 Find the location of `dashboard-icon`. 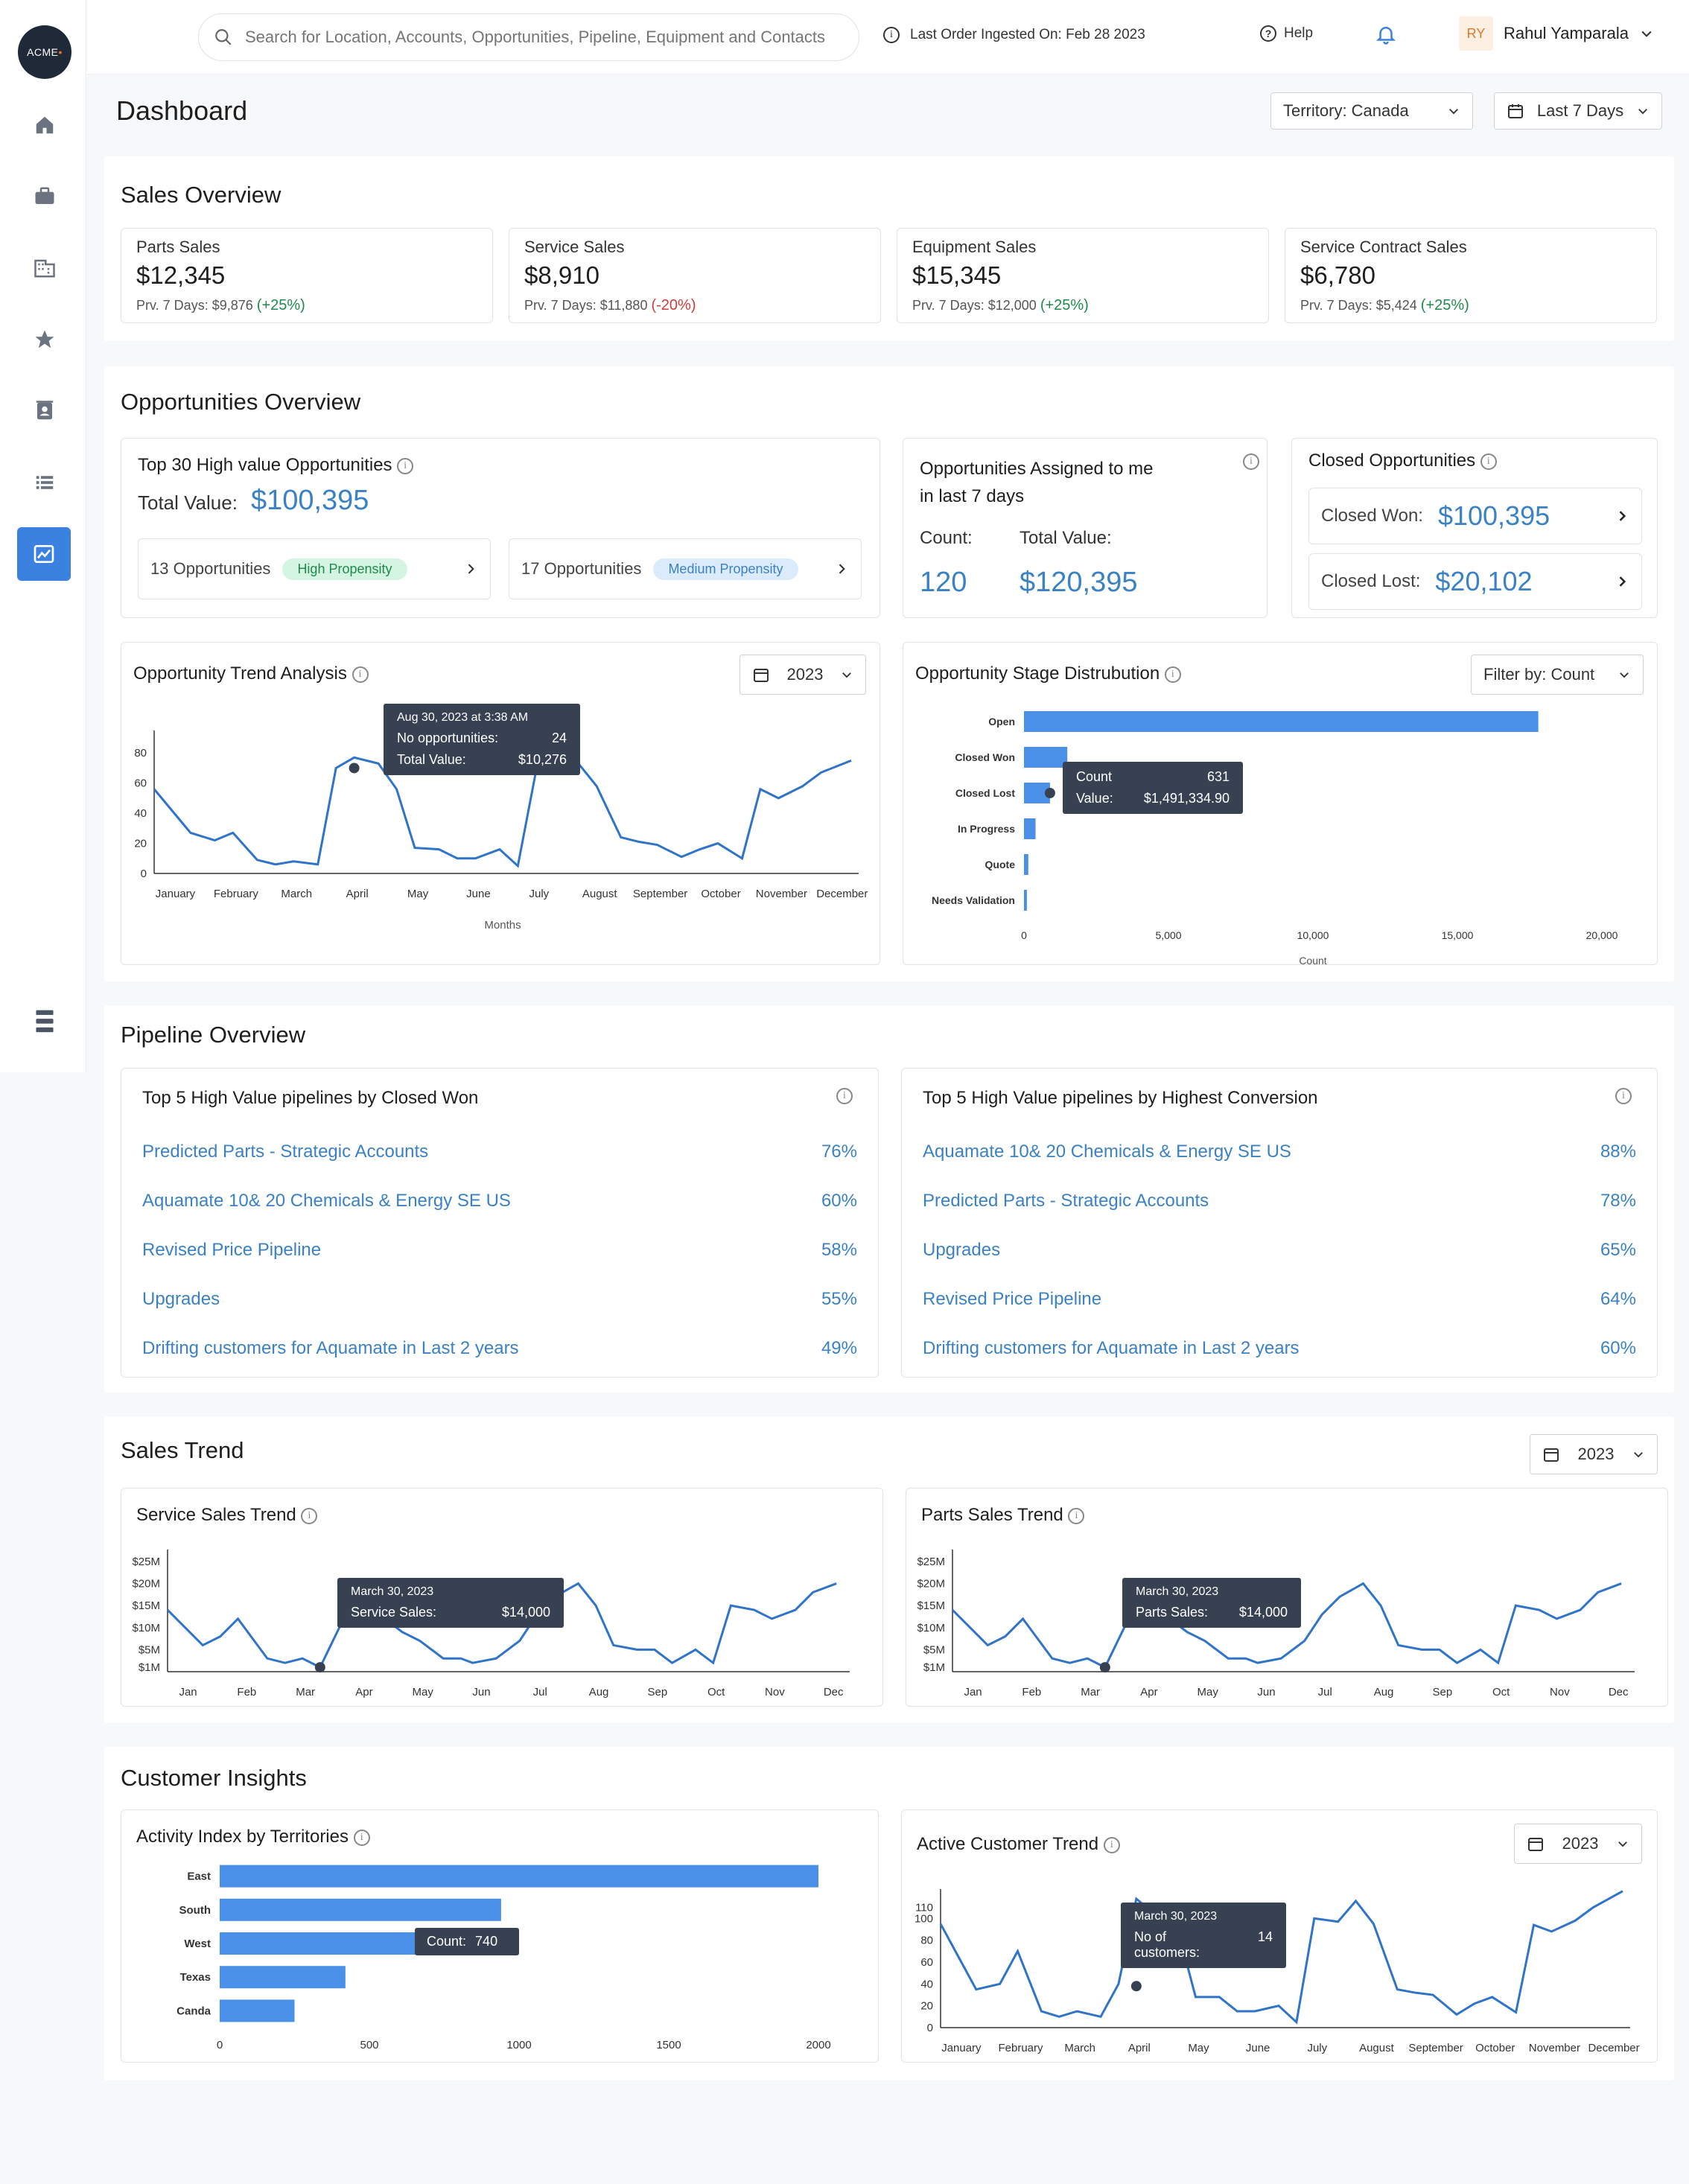

dashboard-icon is located at coordinates (44, 554).